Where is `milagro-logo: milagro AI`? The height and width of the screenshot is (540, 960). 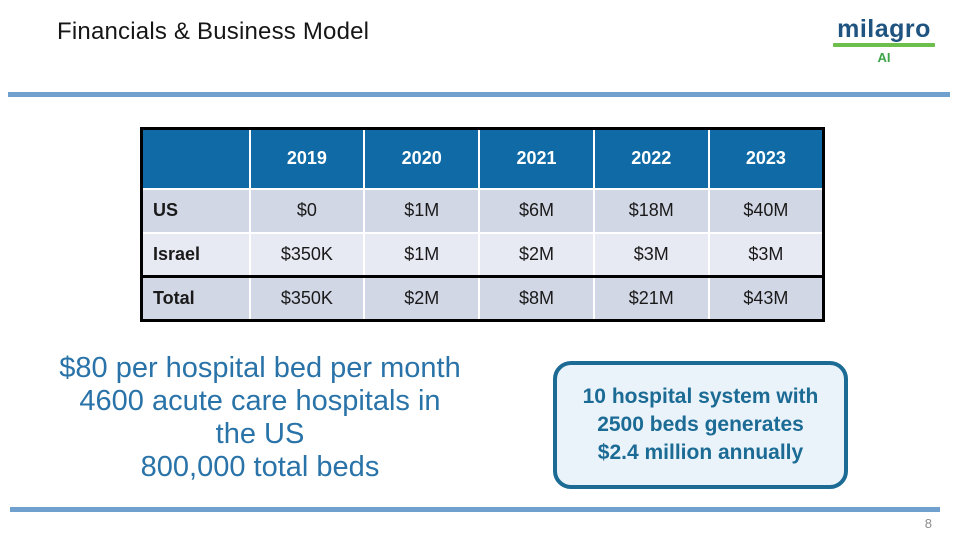
milagro-logo: milagro AI is located at coordinates (884, 40).